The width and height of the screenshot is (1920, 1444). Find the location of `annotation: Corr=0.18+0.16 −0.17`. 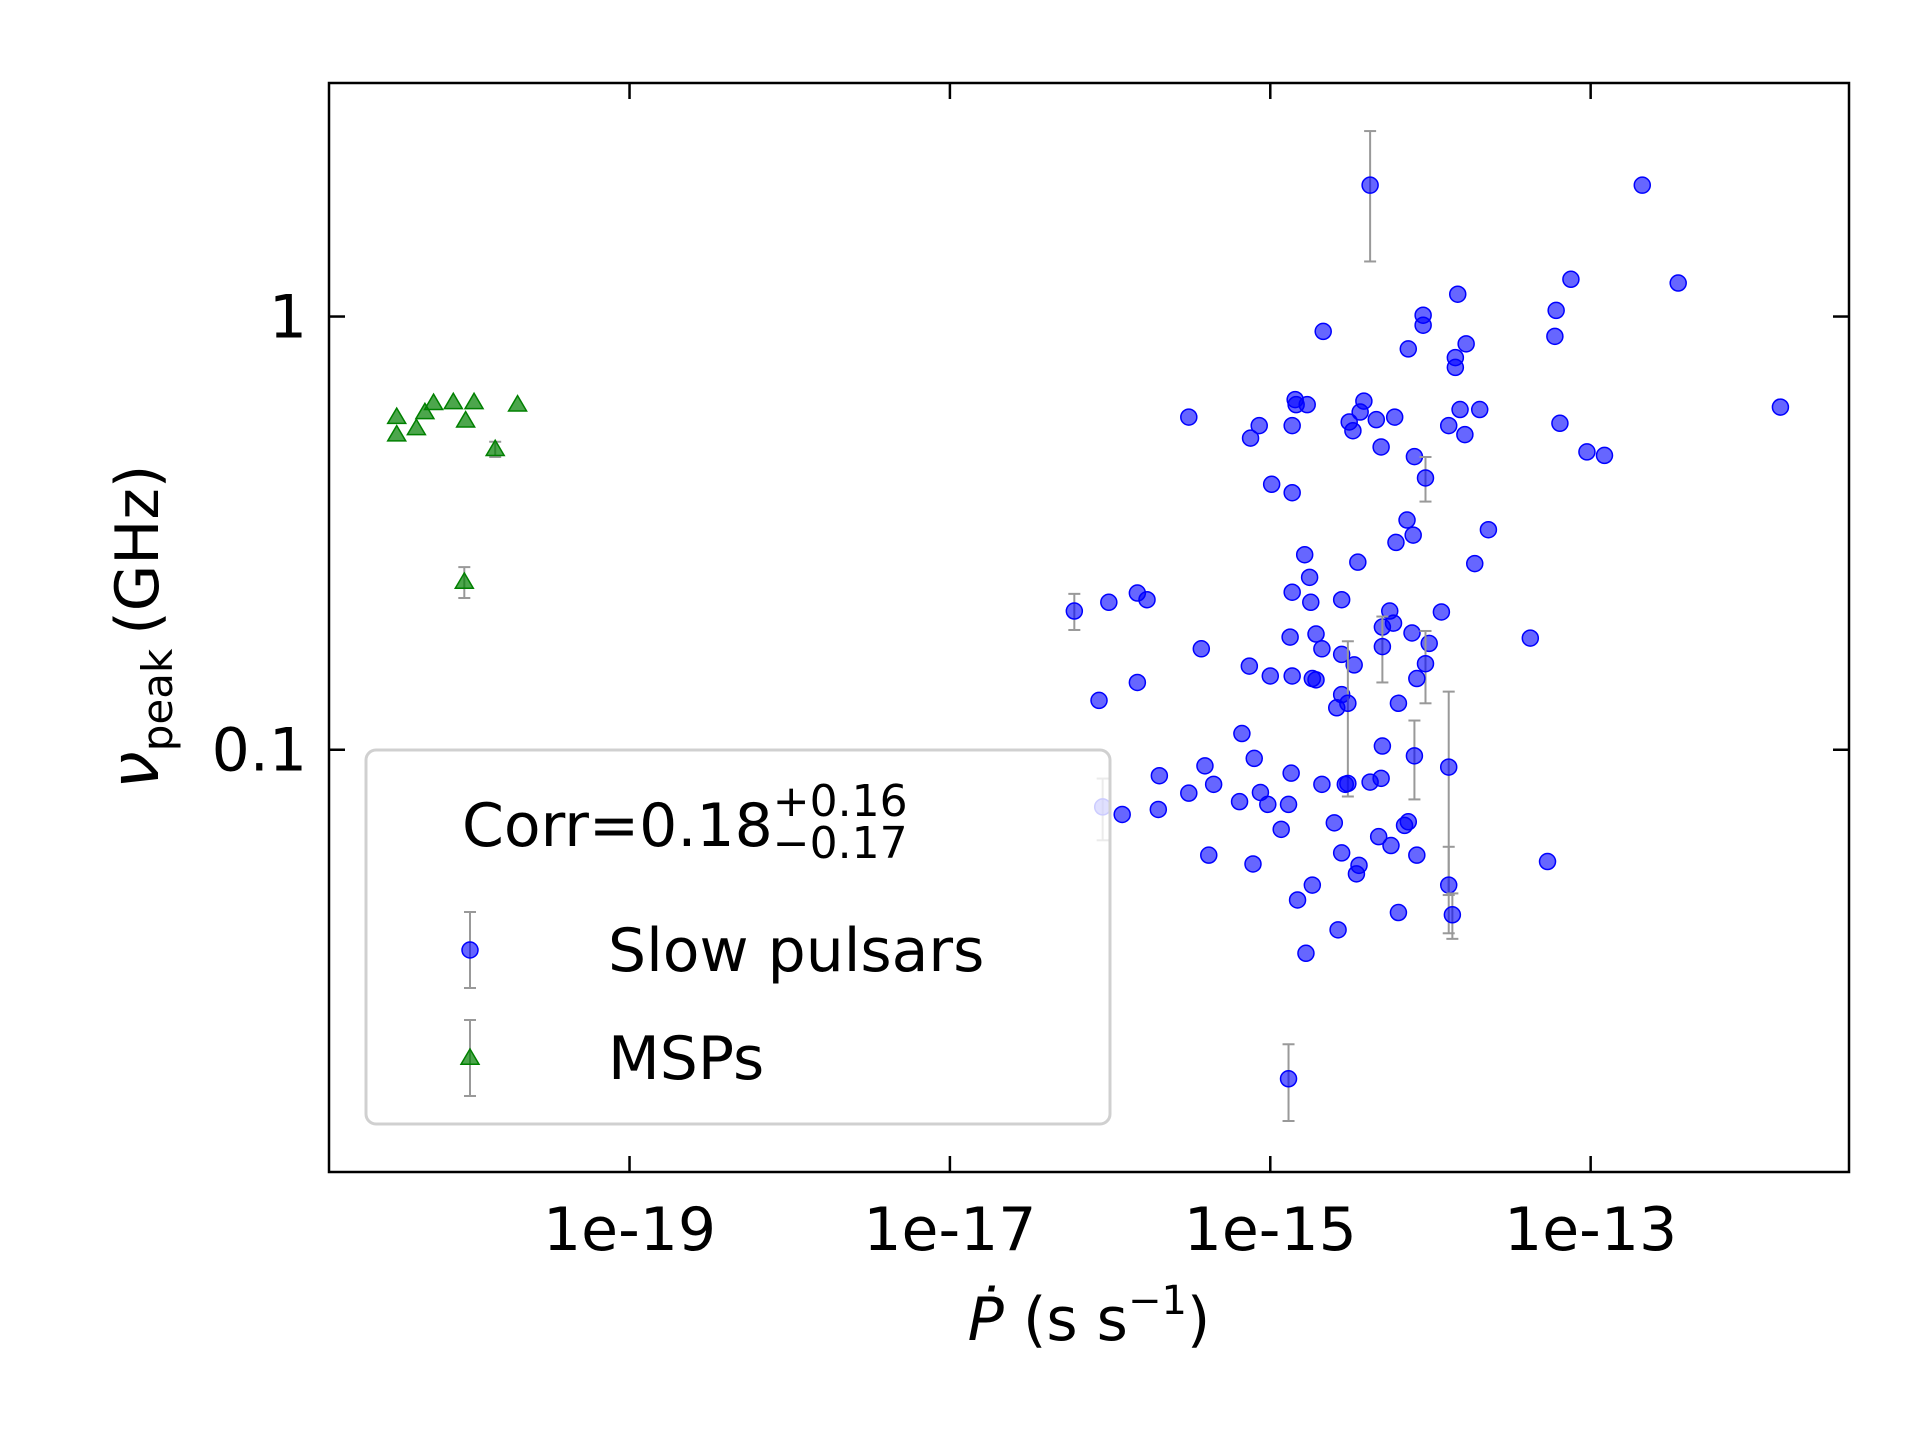

annotation: Corr=0.18+0.16 −0.17 is located at coordinates (685, 822).